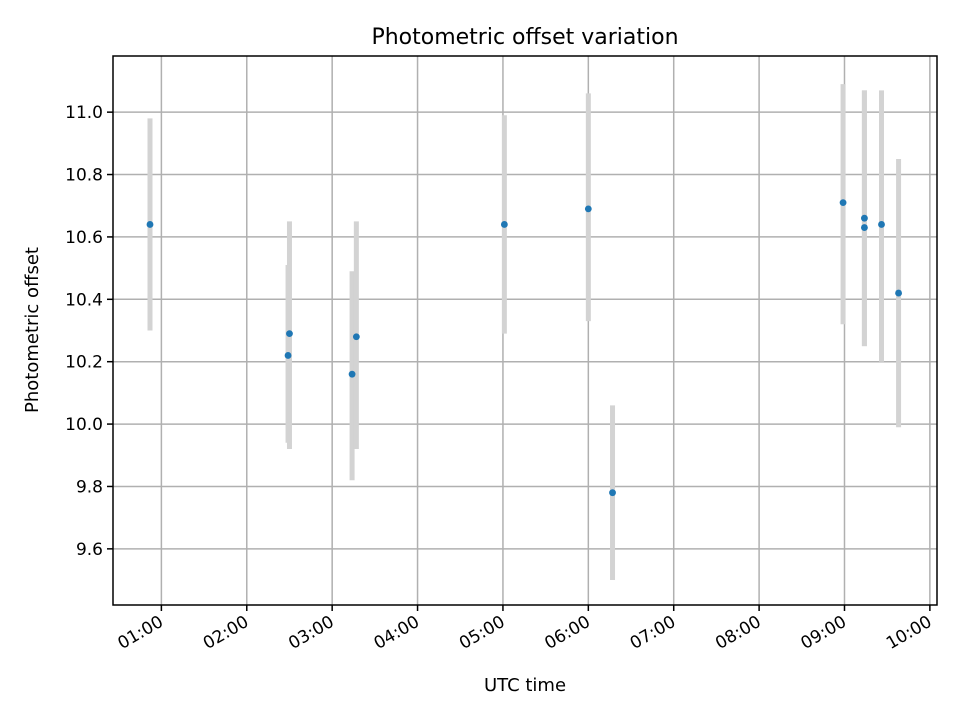 This screenshot has width=960, height=720. What do you see at coordinates (32, 330) in the screenshot?
I see `y-axis-label: Photometric offset` at bounding box center [32, 330].